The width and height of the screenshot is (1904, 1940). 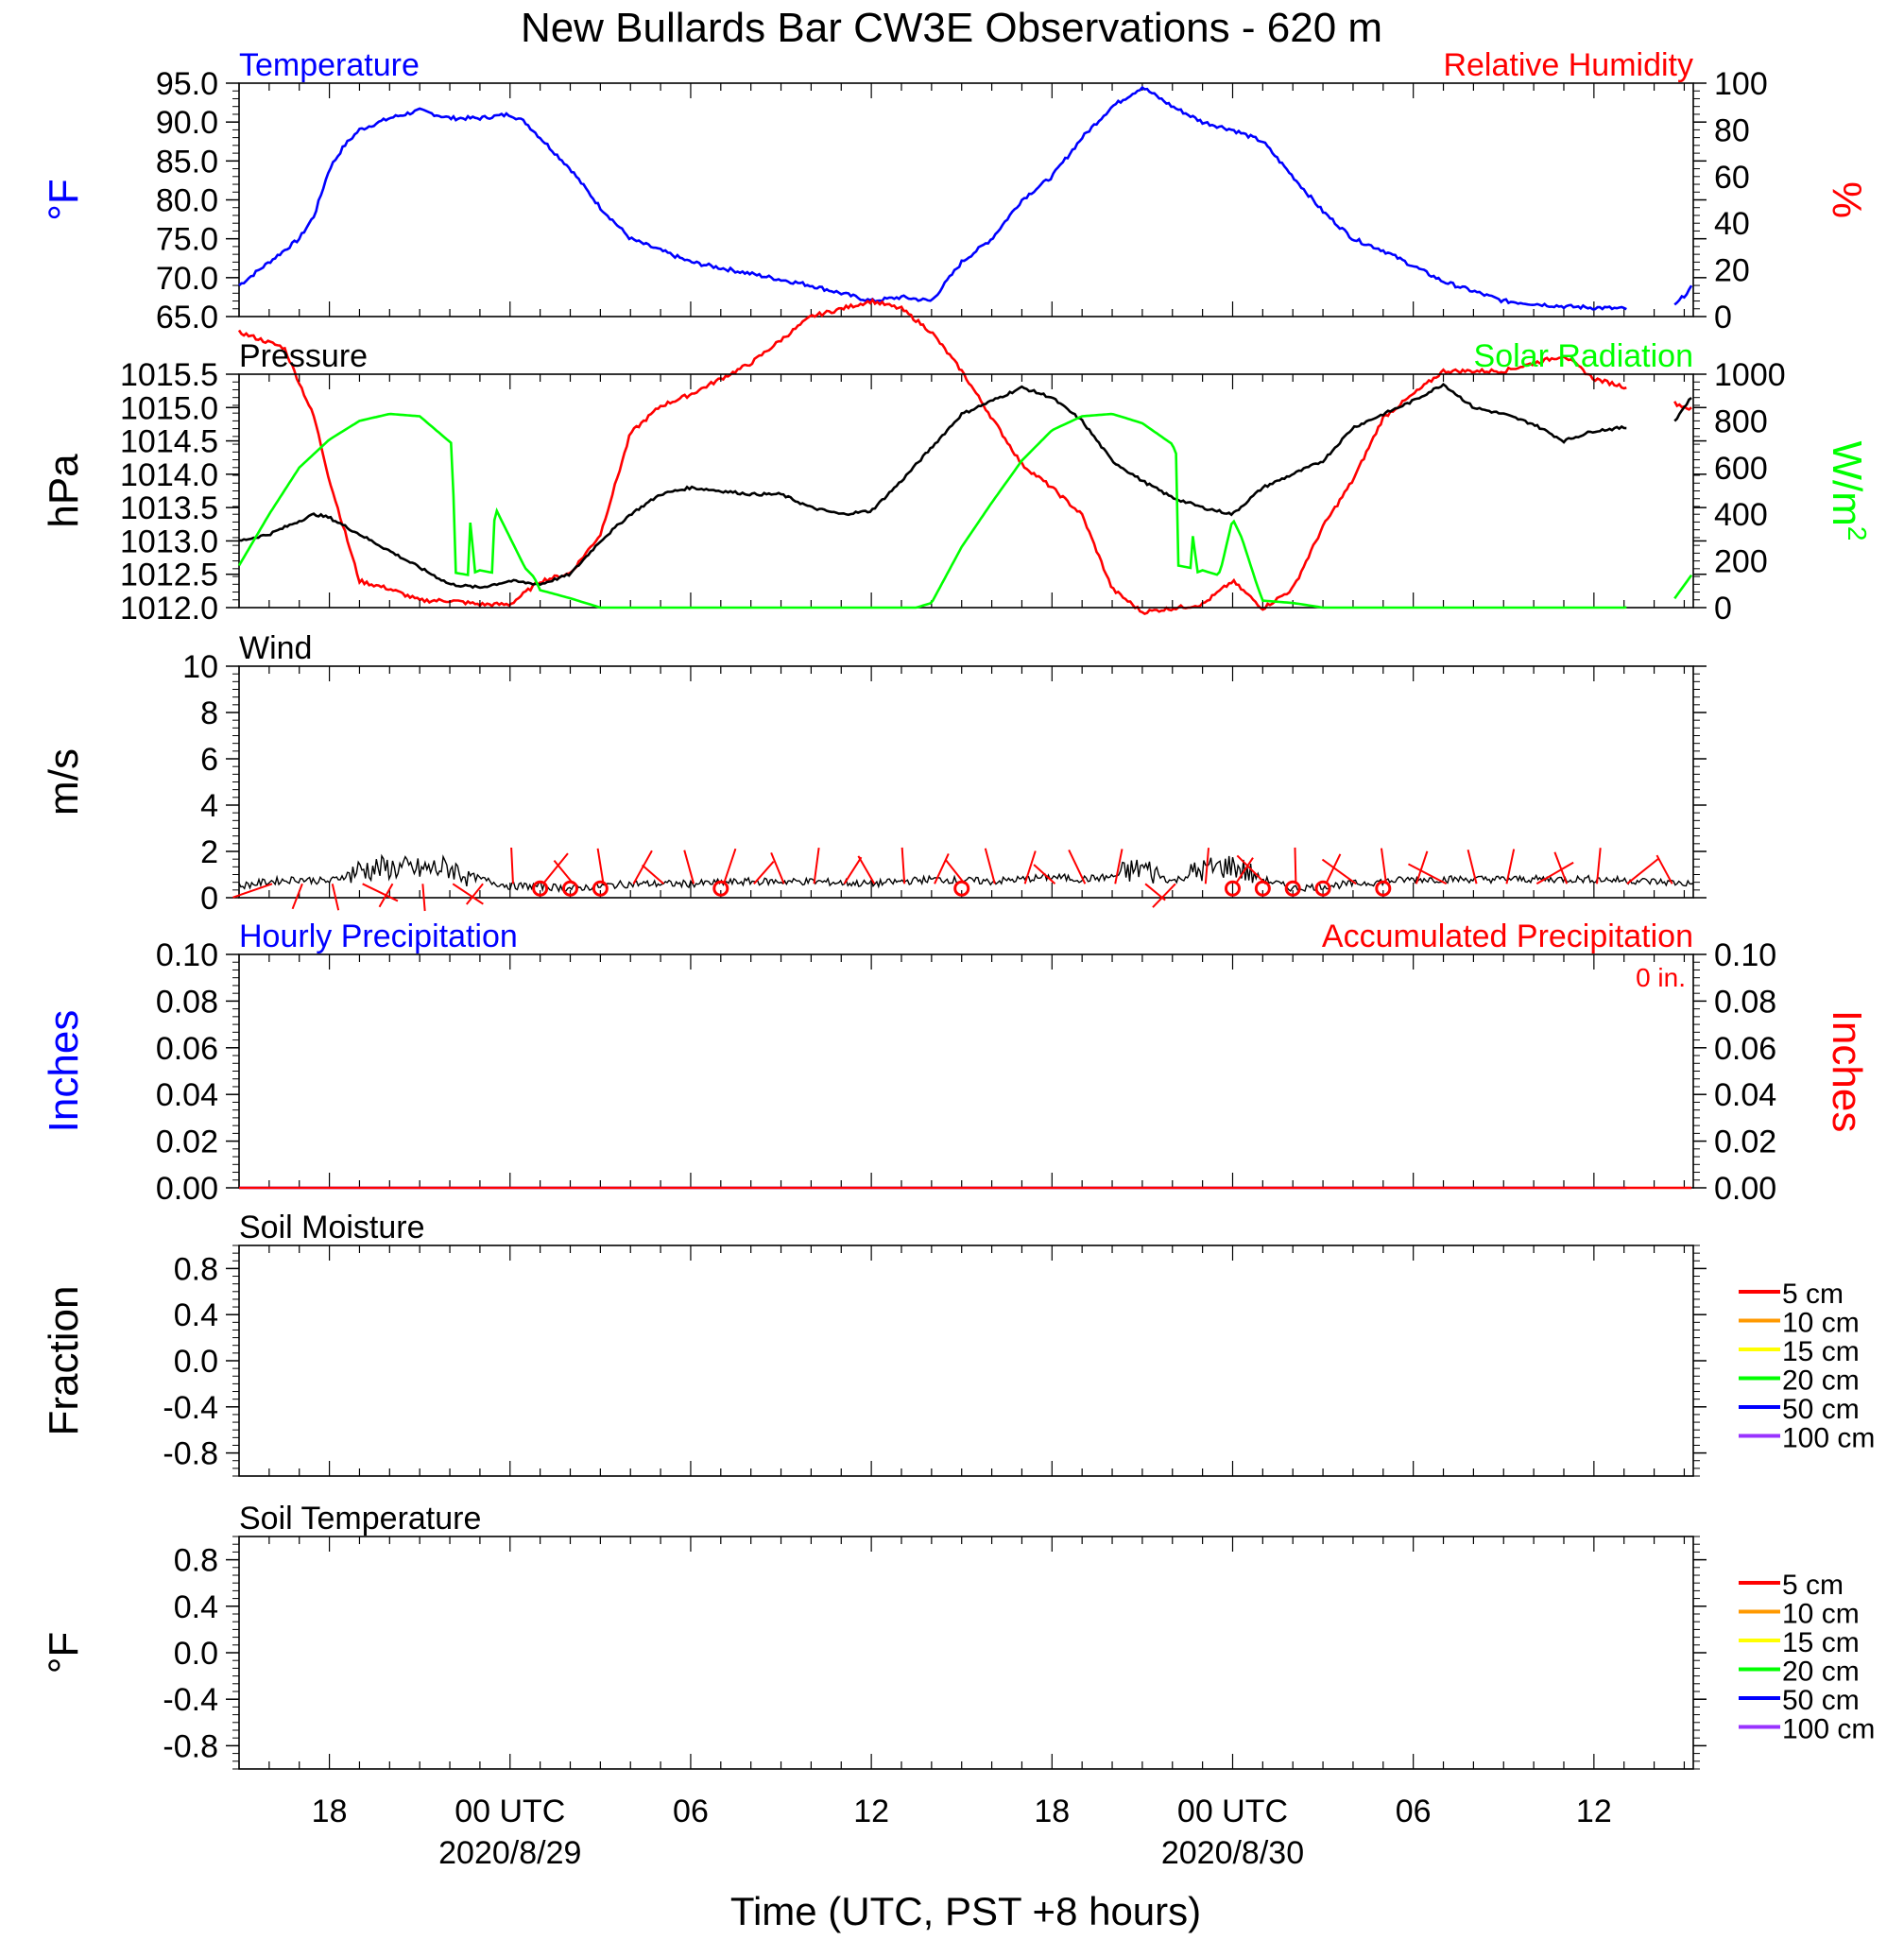 I want to click on y-tick-label-left: 0.0, so click(x=196, y=1362).